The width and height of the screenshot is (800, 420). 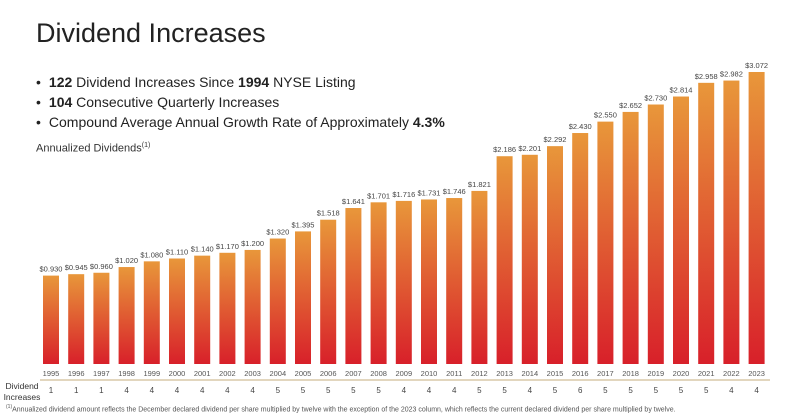 I want to click on chart-subtitle: Annualized Dividends(1), so click(x=93, y=148).